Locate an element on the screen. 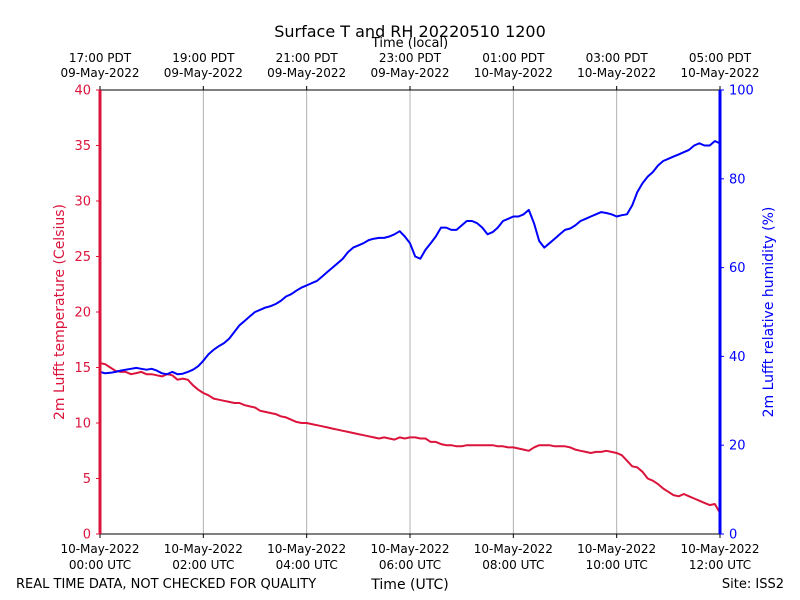 This screenshot has width=800, height=600. left-y-tick-label: 10 is located at coordinates (82, 424).